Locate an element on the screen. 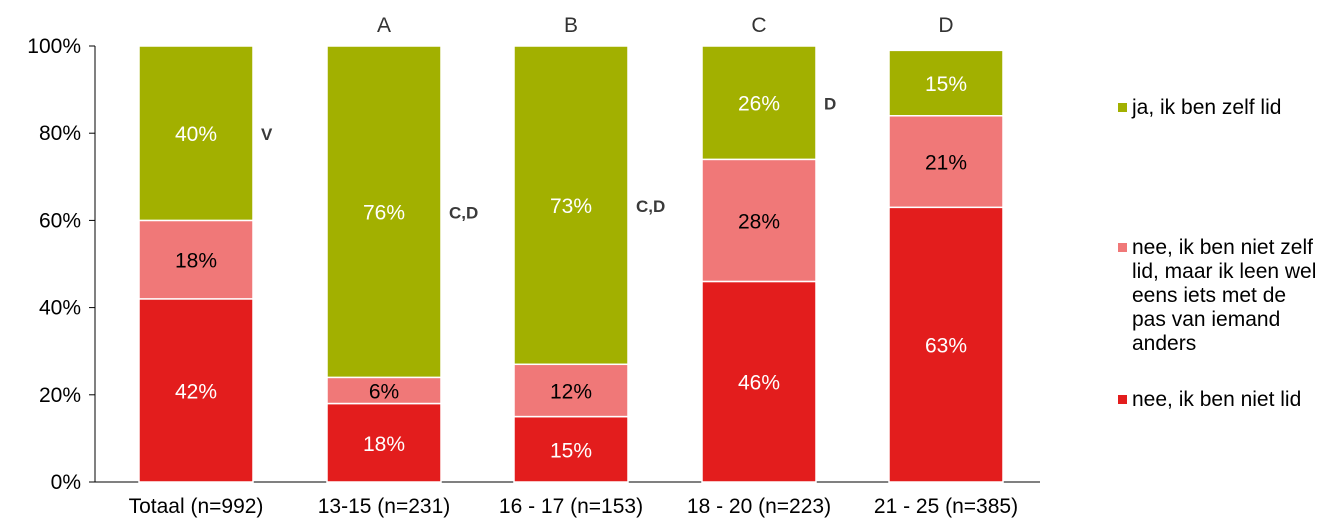 The height and width of the screenshot is (528, 1335). x-tick-label: 16 - 17 (n=153) is located at coordinates (571, 506).